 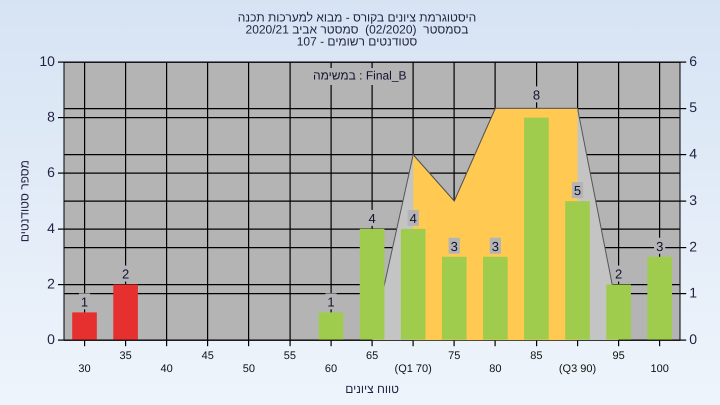 What do you see at coordinates (357, 17) in the screenshot?
I see `chart-title: היסטוגרמת ציונים בקורס - מבוא למערכות תכנה` at bounding box center [357, 17].